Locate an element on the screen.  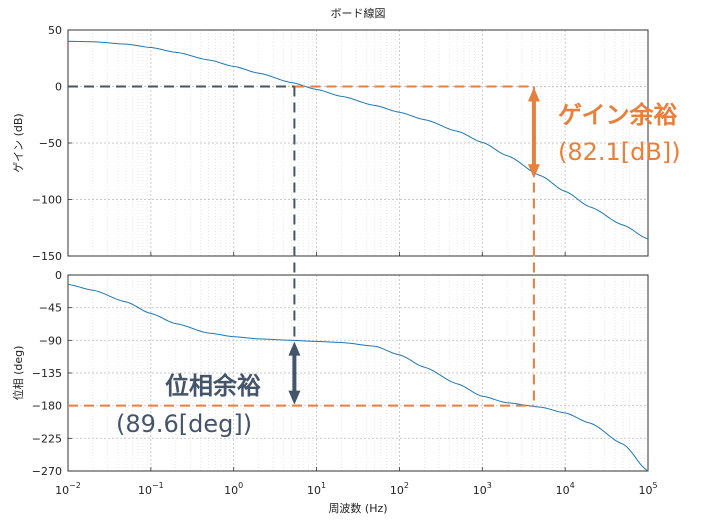
y-tick-label: −135 is located at coordinates (47, 373).